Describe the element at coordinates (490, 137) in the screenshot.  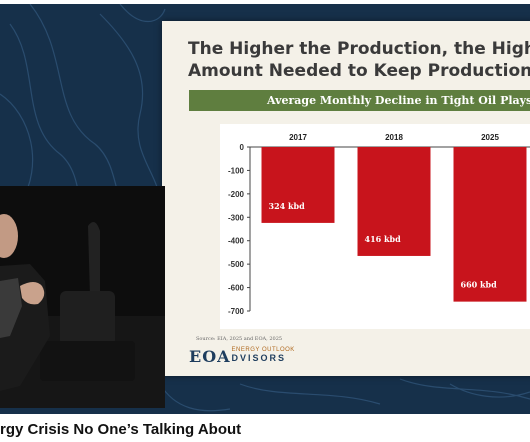
I see `x-tick-label-2025: 2025` at that location.